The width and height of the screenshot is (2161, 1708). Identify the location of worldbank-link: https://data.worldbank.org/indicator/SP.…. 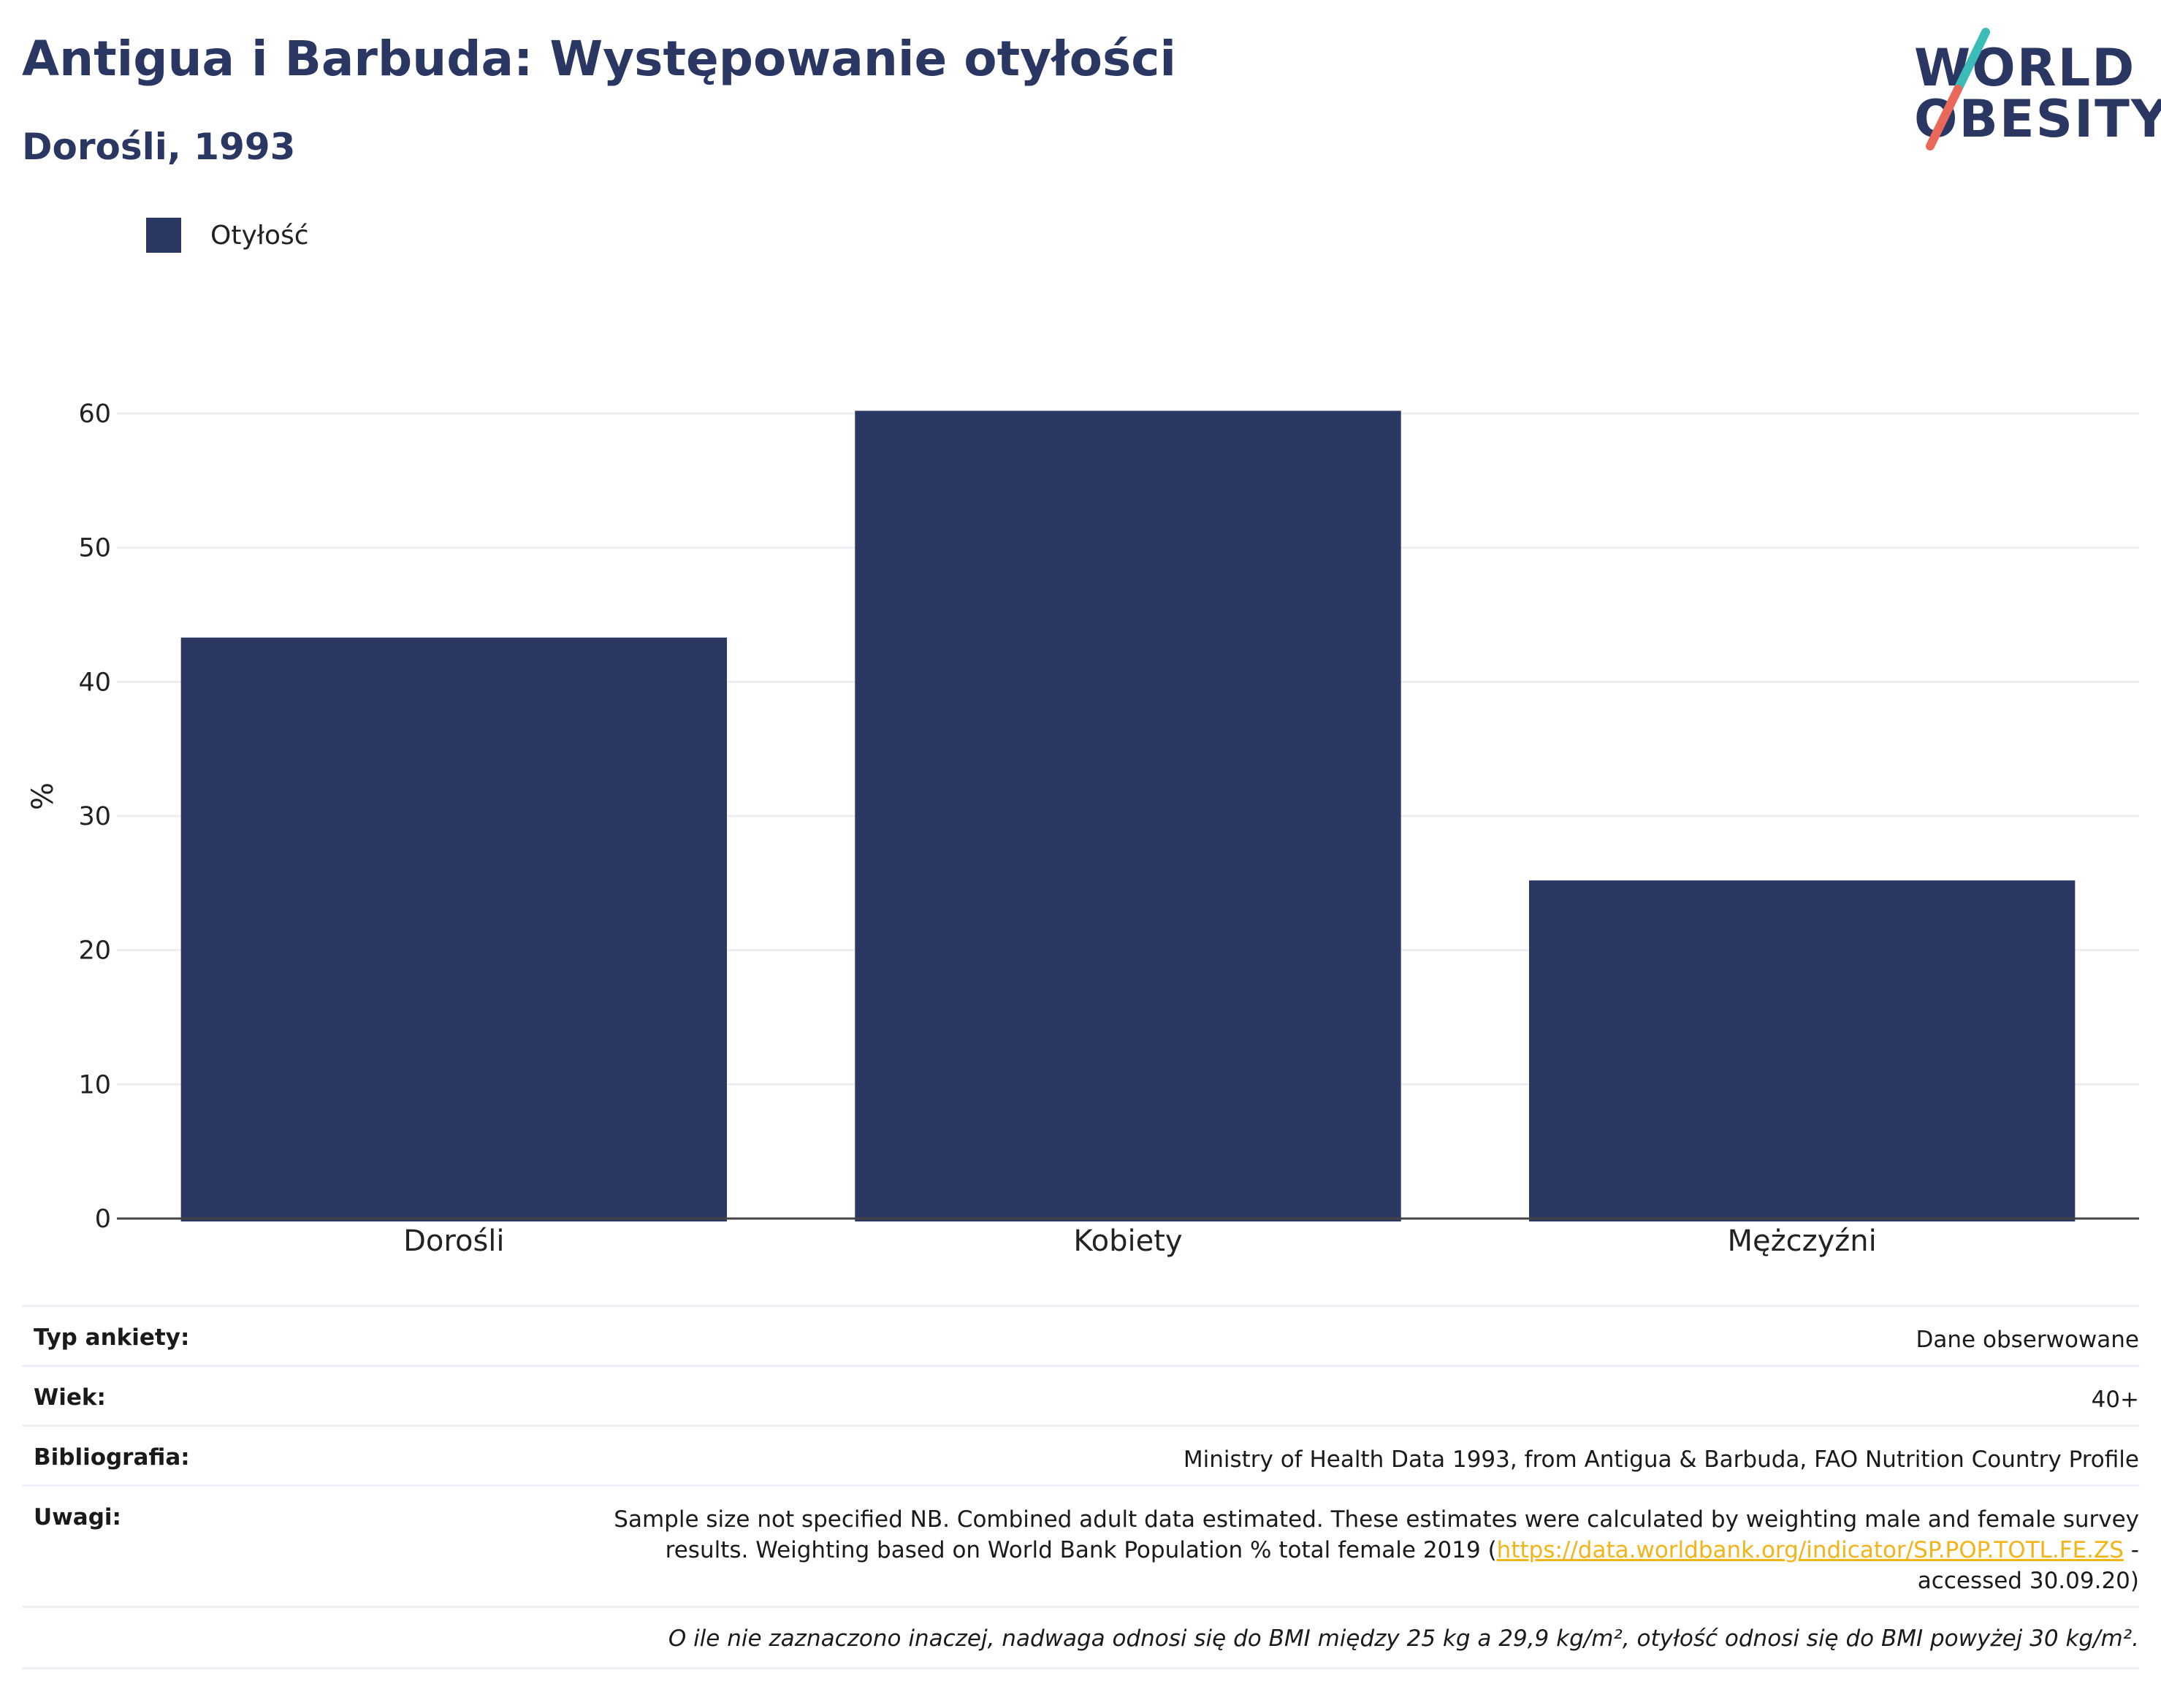
(1810, 1550).